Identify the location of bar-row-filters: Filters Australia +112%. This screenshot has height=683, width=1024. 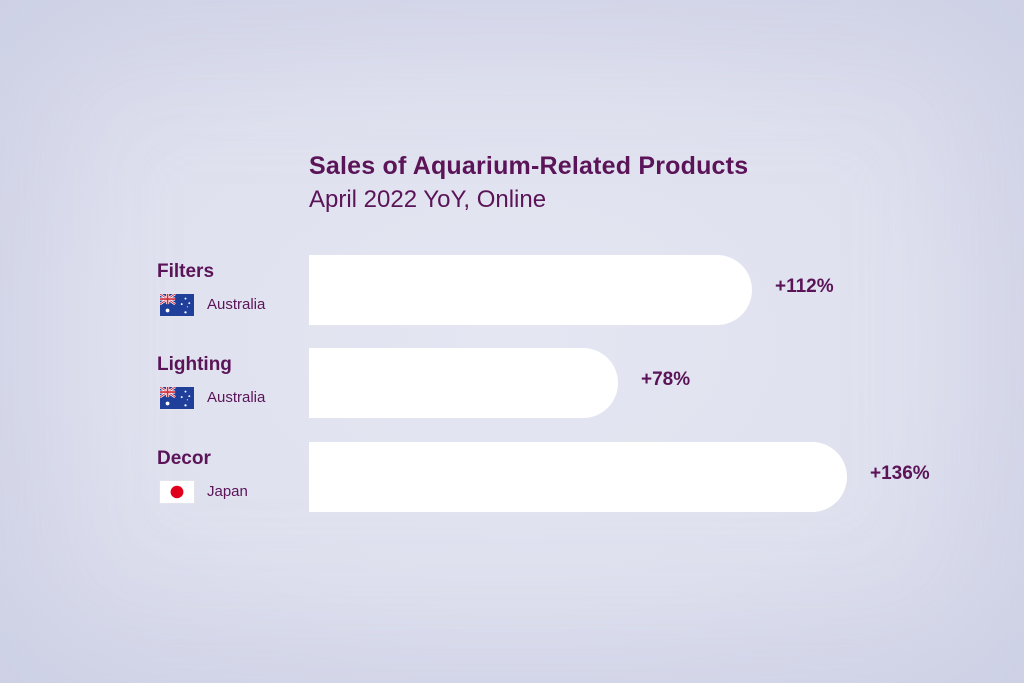
(512, 290).